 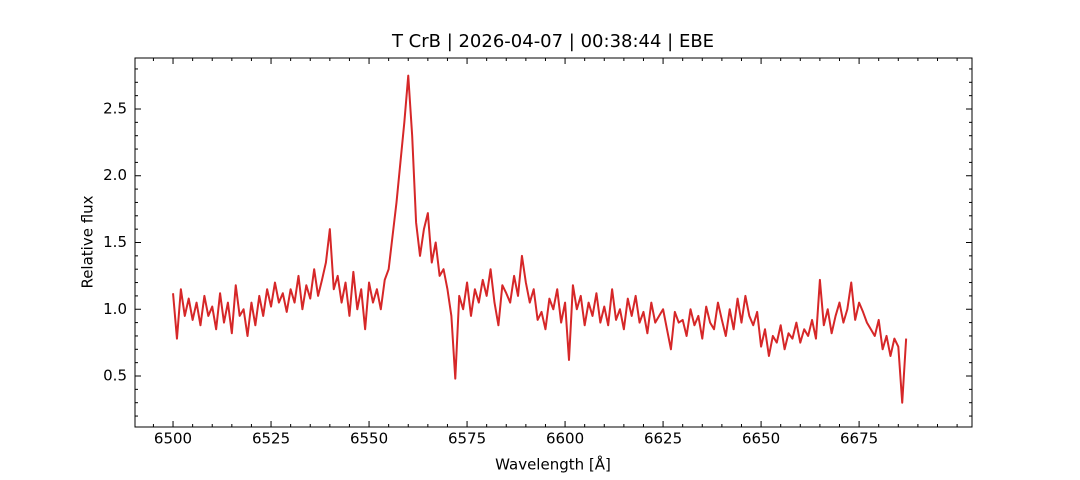 What do you see at coordinates (115, 242) in the screenshot?
I see `y-tick-label: 1.5` at bounding box center [115, 242].